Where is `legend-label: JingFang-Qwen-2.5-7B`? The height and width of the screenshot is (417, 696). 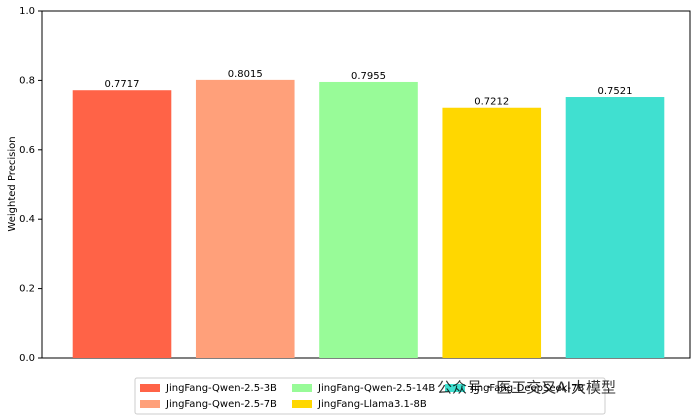 legend-label: JingFang-Qwen-2.5-7B is located at coordinates (221, 404).